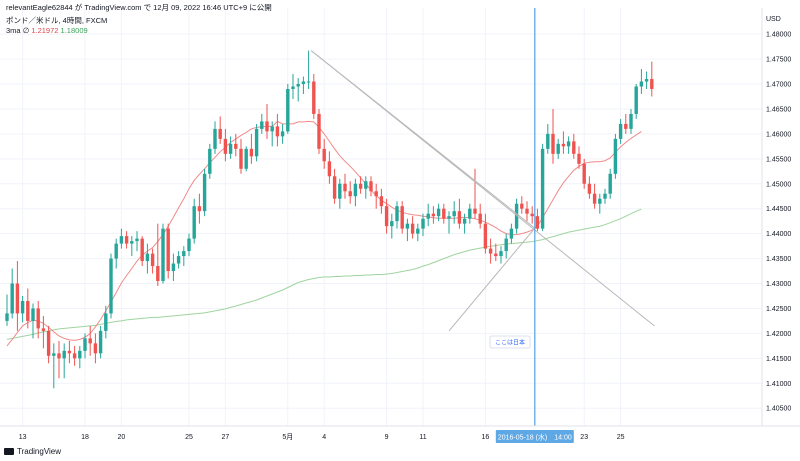  Describe the element at coordinates (492, 279) in the screenshot. I see `trend-line` at that location.